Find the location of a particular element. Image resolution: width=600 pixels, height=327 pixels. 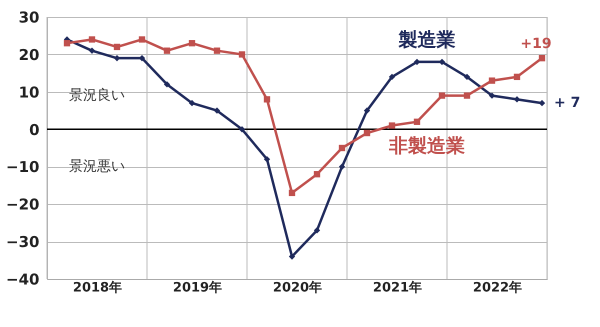

x-tick-label: 2018年 is located at coordinates (97, 288).